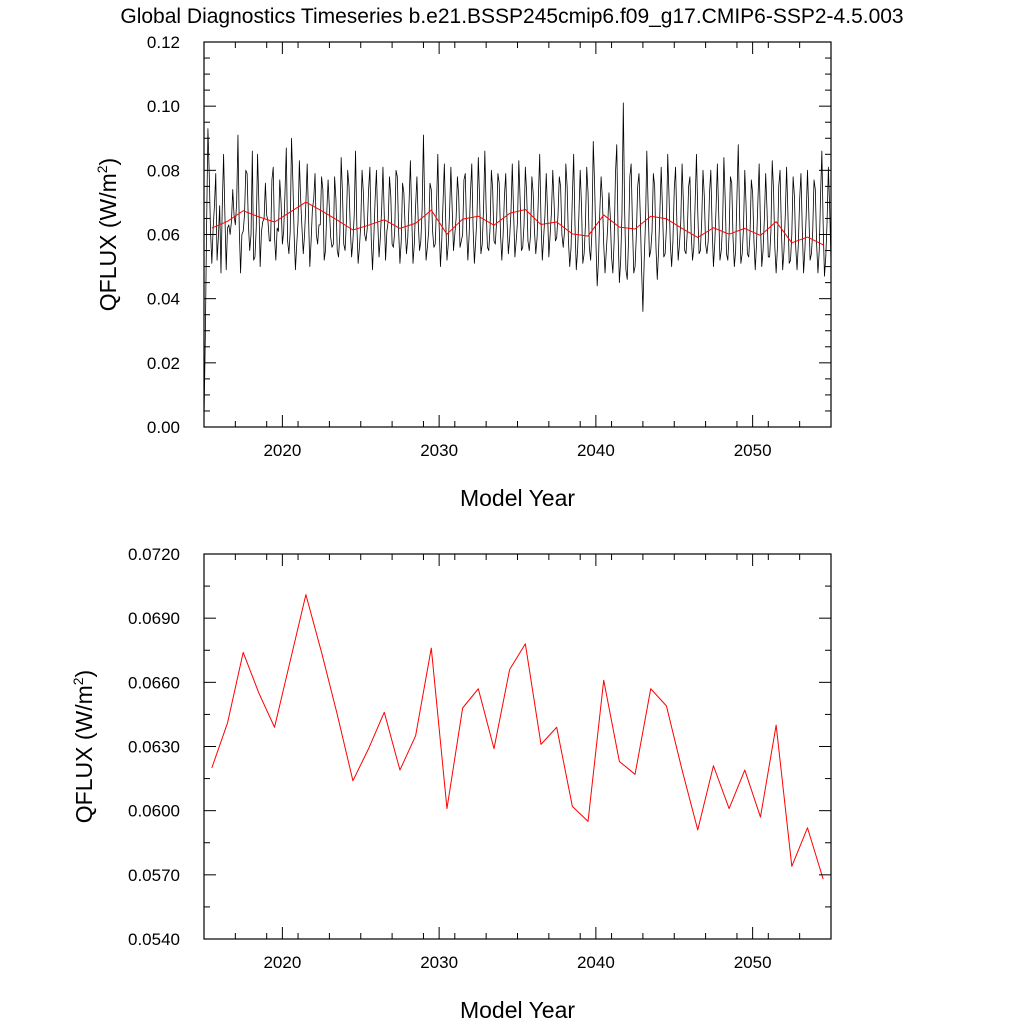 The width and height of the screenshot is (1024, 1024). Describe the element at coordinates (163, 106) in the screenshot. I see `y-tick-label: 0.10` at that location.